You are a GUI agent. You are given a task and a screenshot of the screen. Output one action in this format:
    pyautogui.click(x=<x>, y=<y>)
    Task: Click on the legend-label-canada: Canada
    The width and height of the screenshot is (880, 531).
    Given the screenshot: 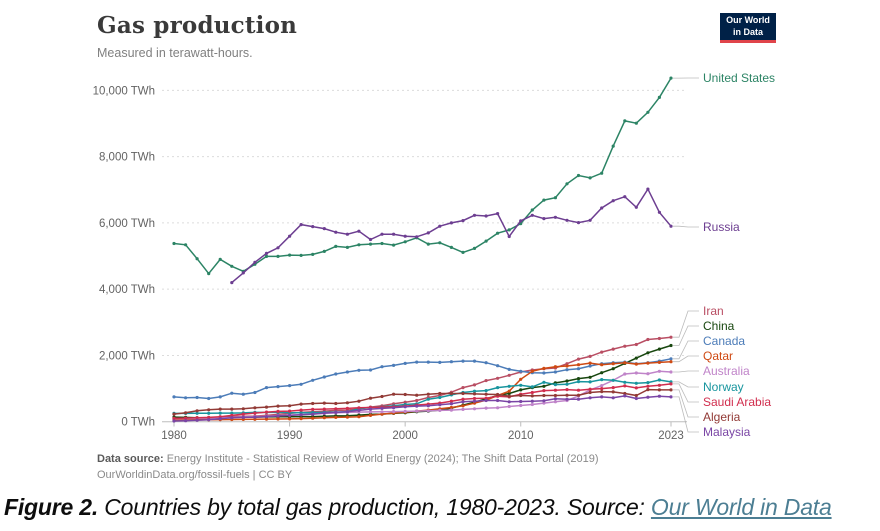 What is the action you would take?
    pyautogui.click(x=724, y=341)
    